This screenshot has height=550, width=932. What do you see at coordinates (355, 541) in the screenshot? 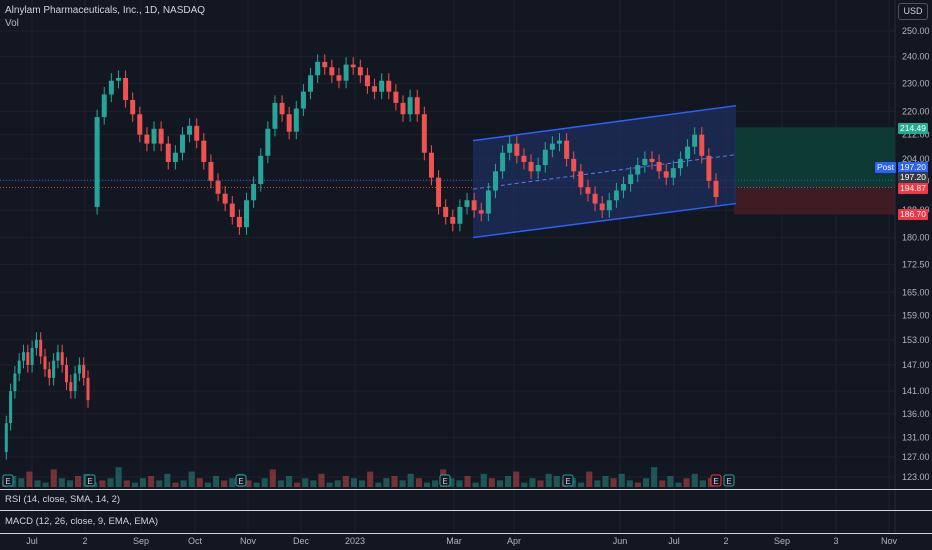
I see `date-tick-label: 2023` at bounding box center [355, 541].